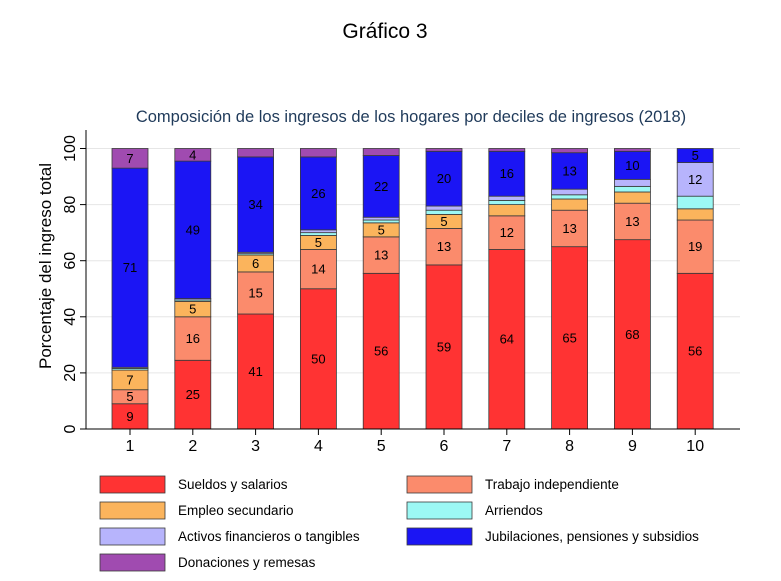 The image size is (781, 581). What do you see at coordinates (318, 193) in the screenshot?
I see `data-label: 26` at bounding box center [318, 193].